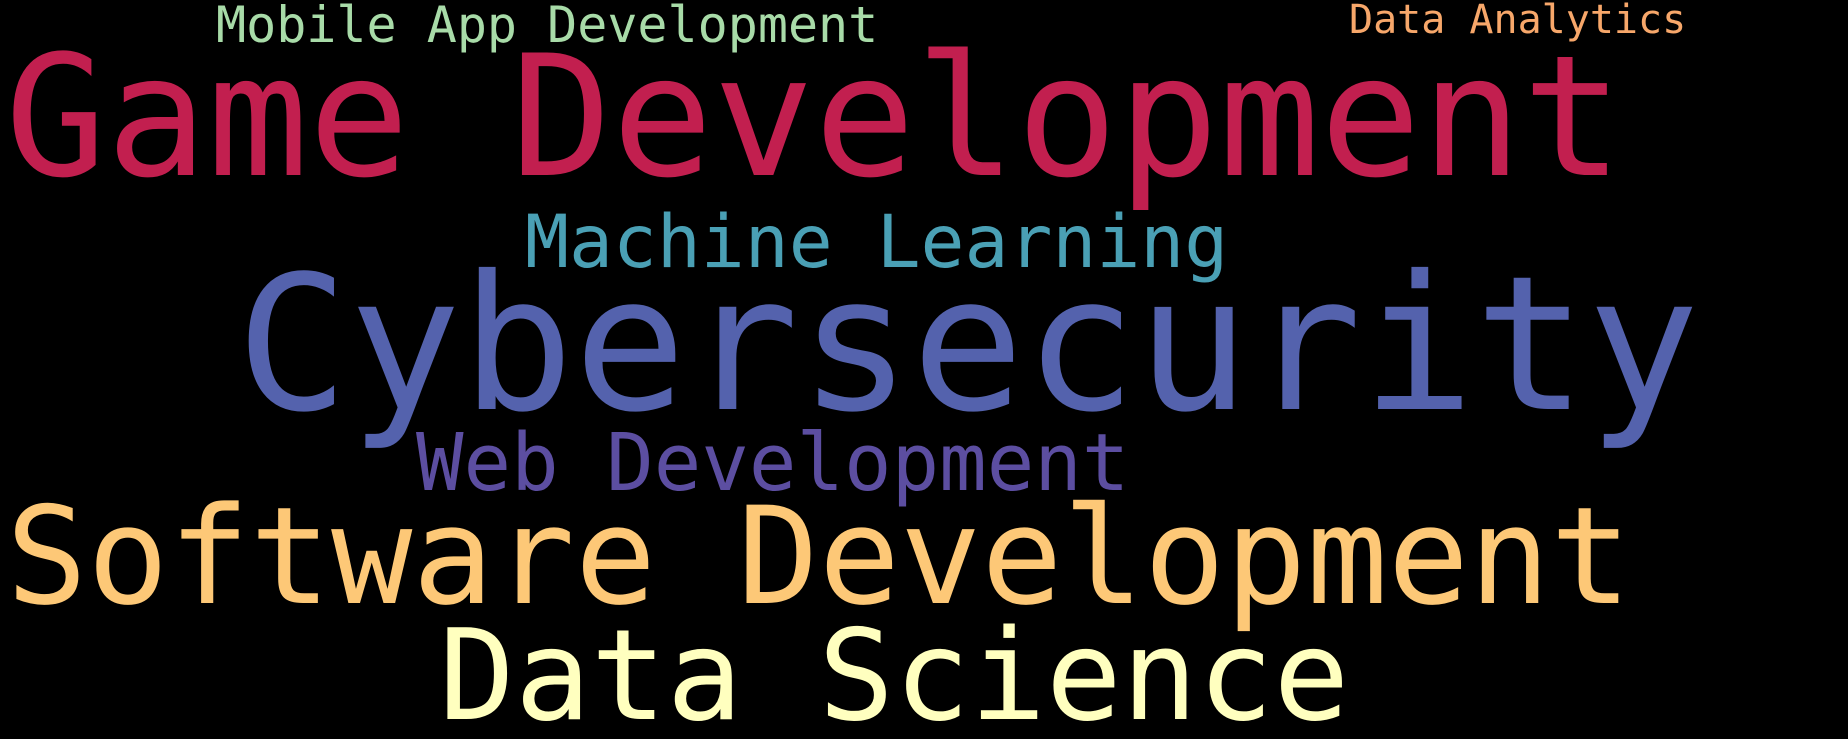 This screenshot has width=1848, height=739. What do you see at coordinates (547, 27) in the screenshot?
I see `word-mobile-app-development: Mobile App Development` at bounding box center [547, 27].